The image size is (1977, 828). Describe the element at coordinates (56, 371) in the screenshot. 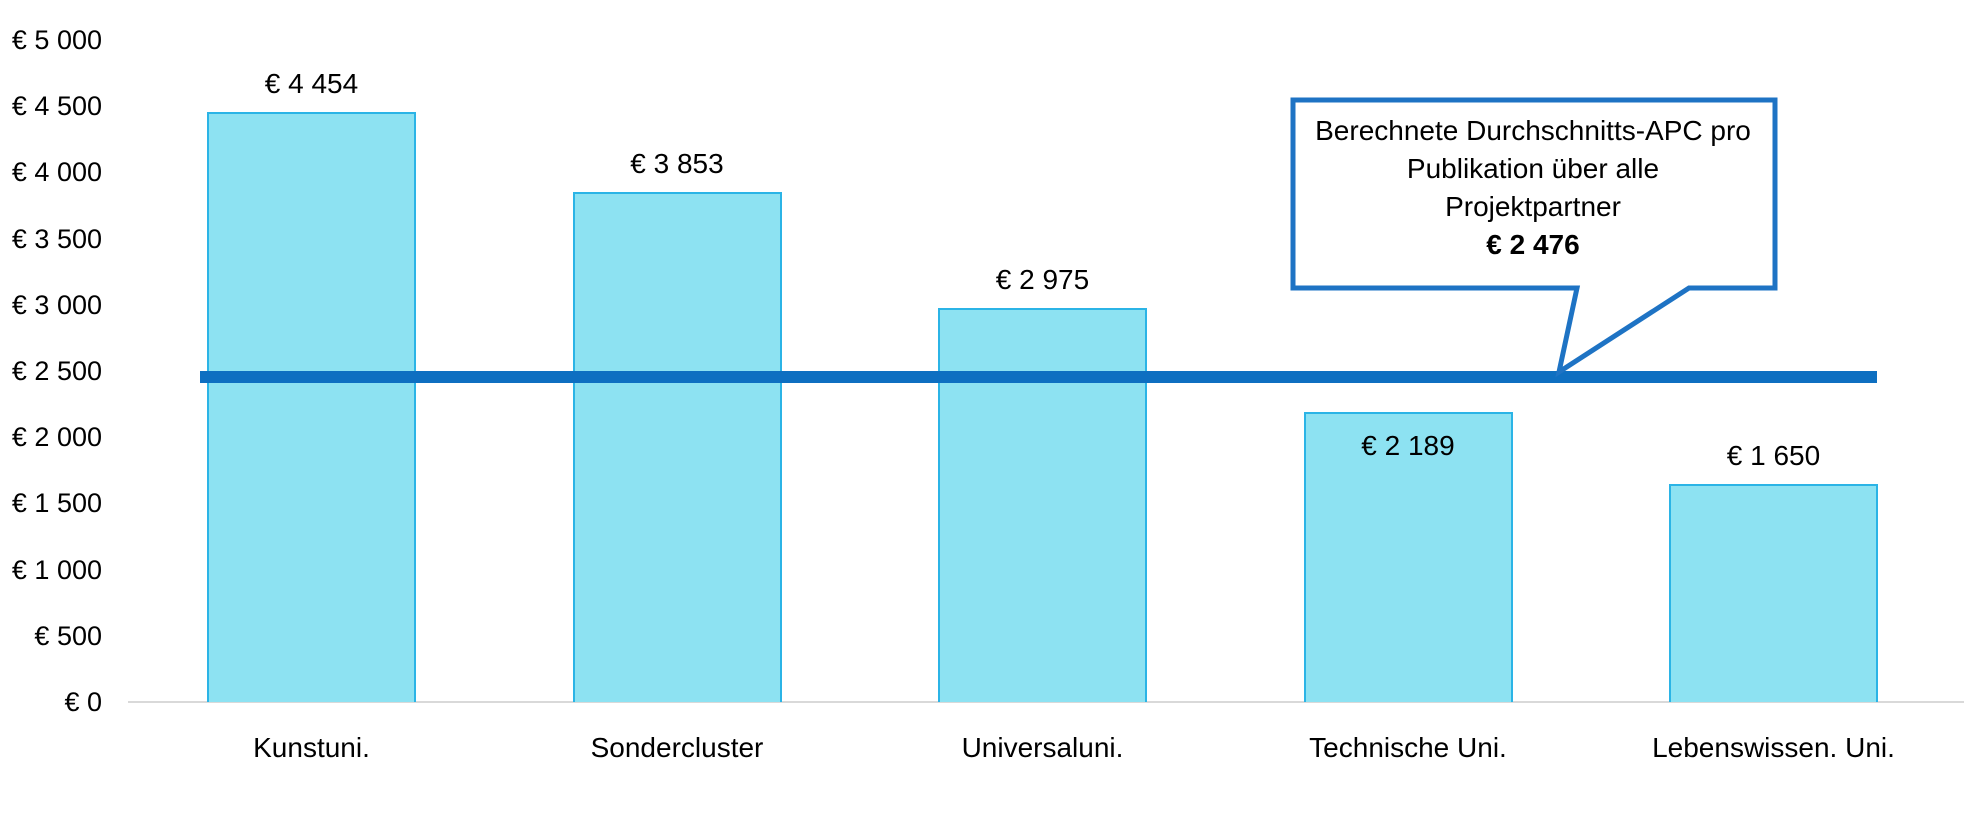

I see `y-tick-label: € 2 500` at that location.